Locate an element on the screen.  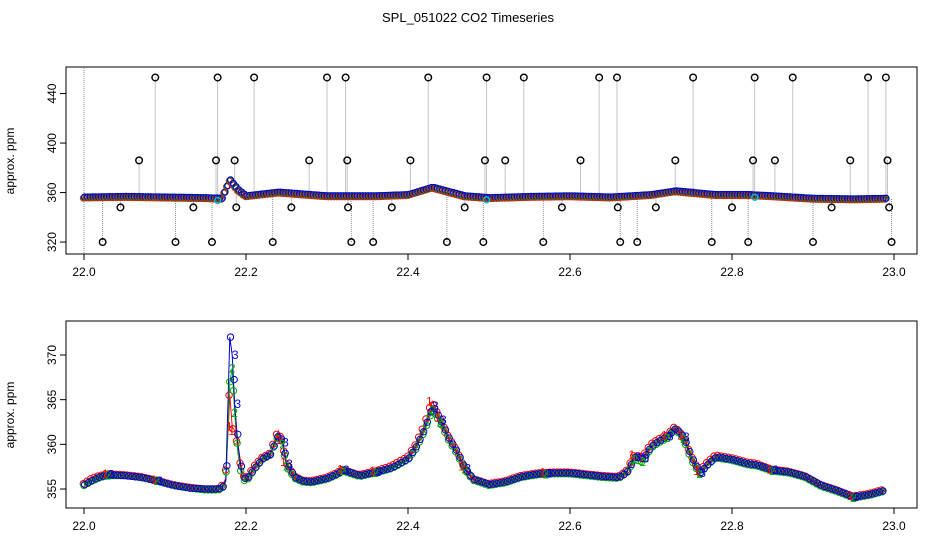
x-tick-label: 22.4 is located at coordinates (408, 526).